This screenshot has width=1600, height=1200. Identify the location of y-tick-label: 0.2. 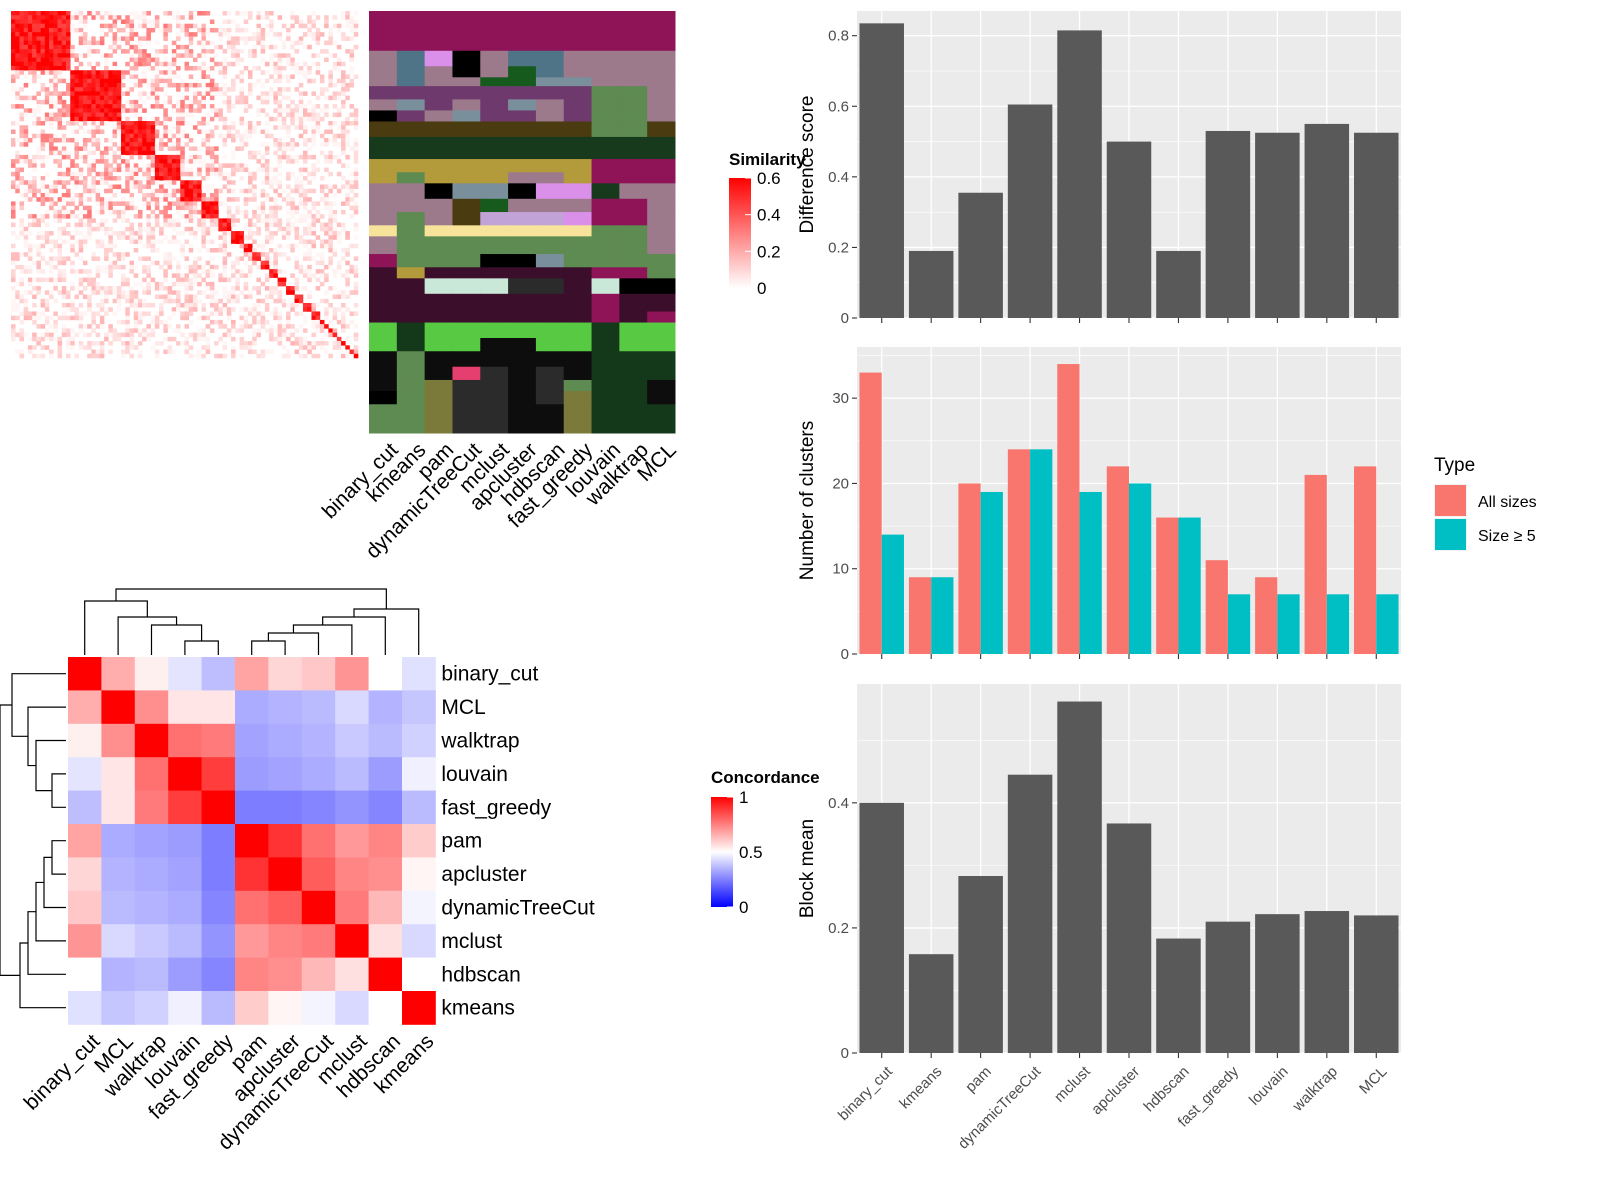
(838, 928).